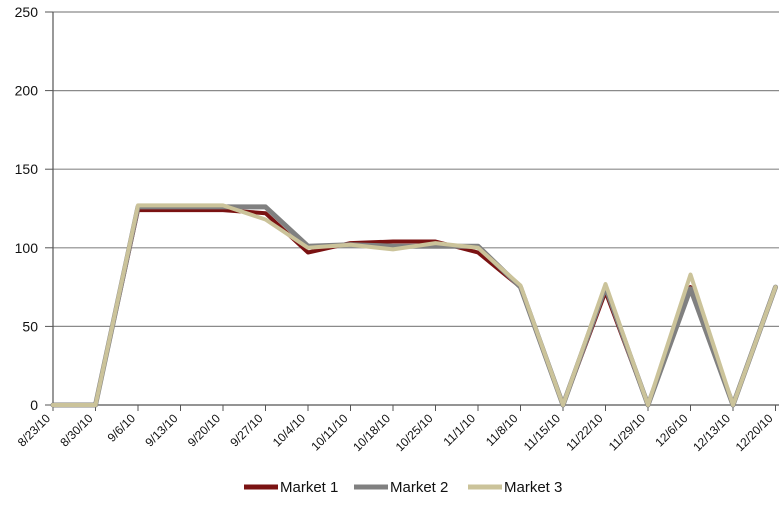 Image resolution: width=779 pixels, height=510 pixels. Describe the element at coordinates (76, 430) in the screenshot. I see `x-tick-label: 8/30/10` at that location.